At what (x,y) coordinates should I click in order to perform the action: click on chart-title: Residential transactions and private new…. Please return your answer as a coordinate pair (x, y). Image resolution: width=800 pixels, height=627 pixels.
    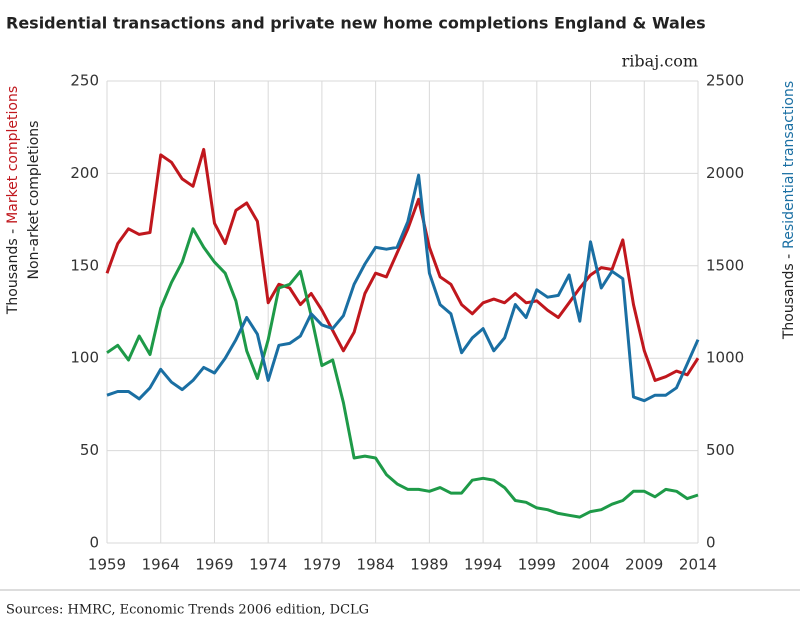
    Looking at the image, I should click on (356, 23).